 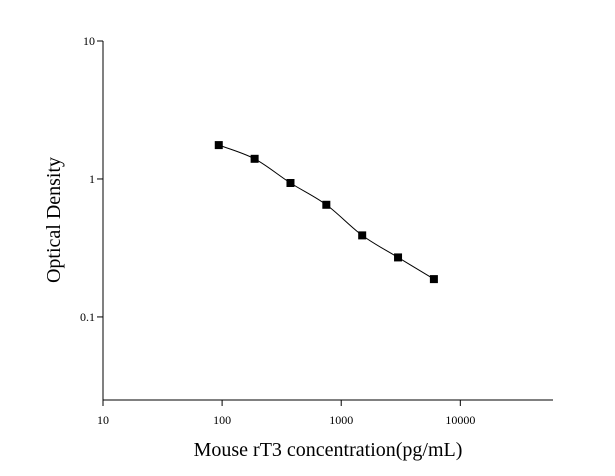 What do you see at coordinates (460, 420) in the screenshot?
I see `x-tick-label: 10000` at bounding box center [460, 420].